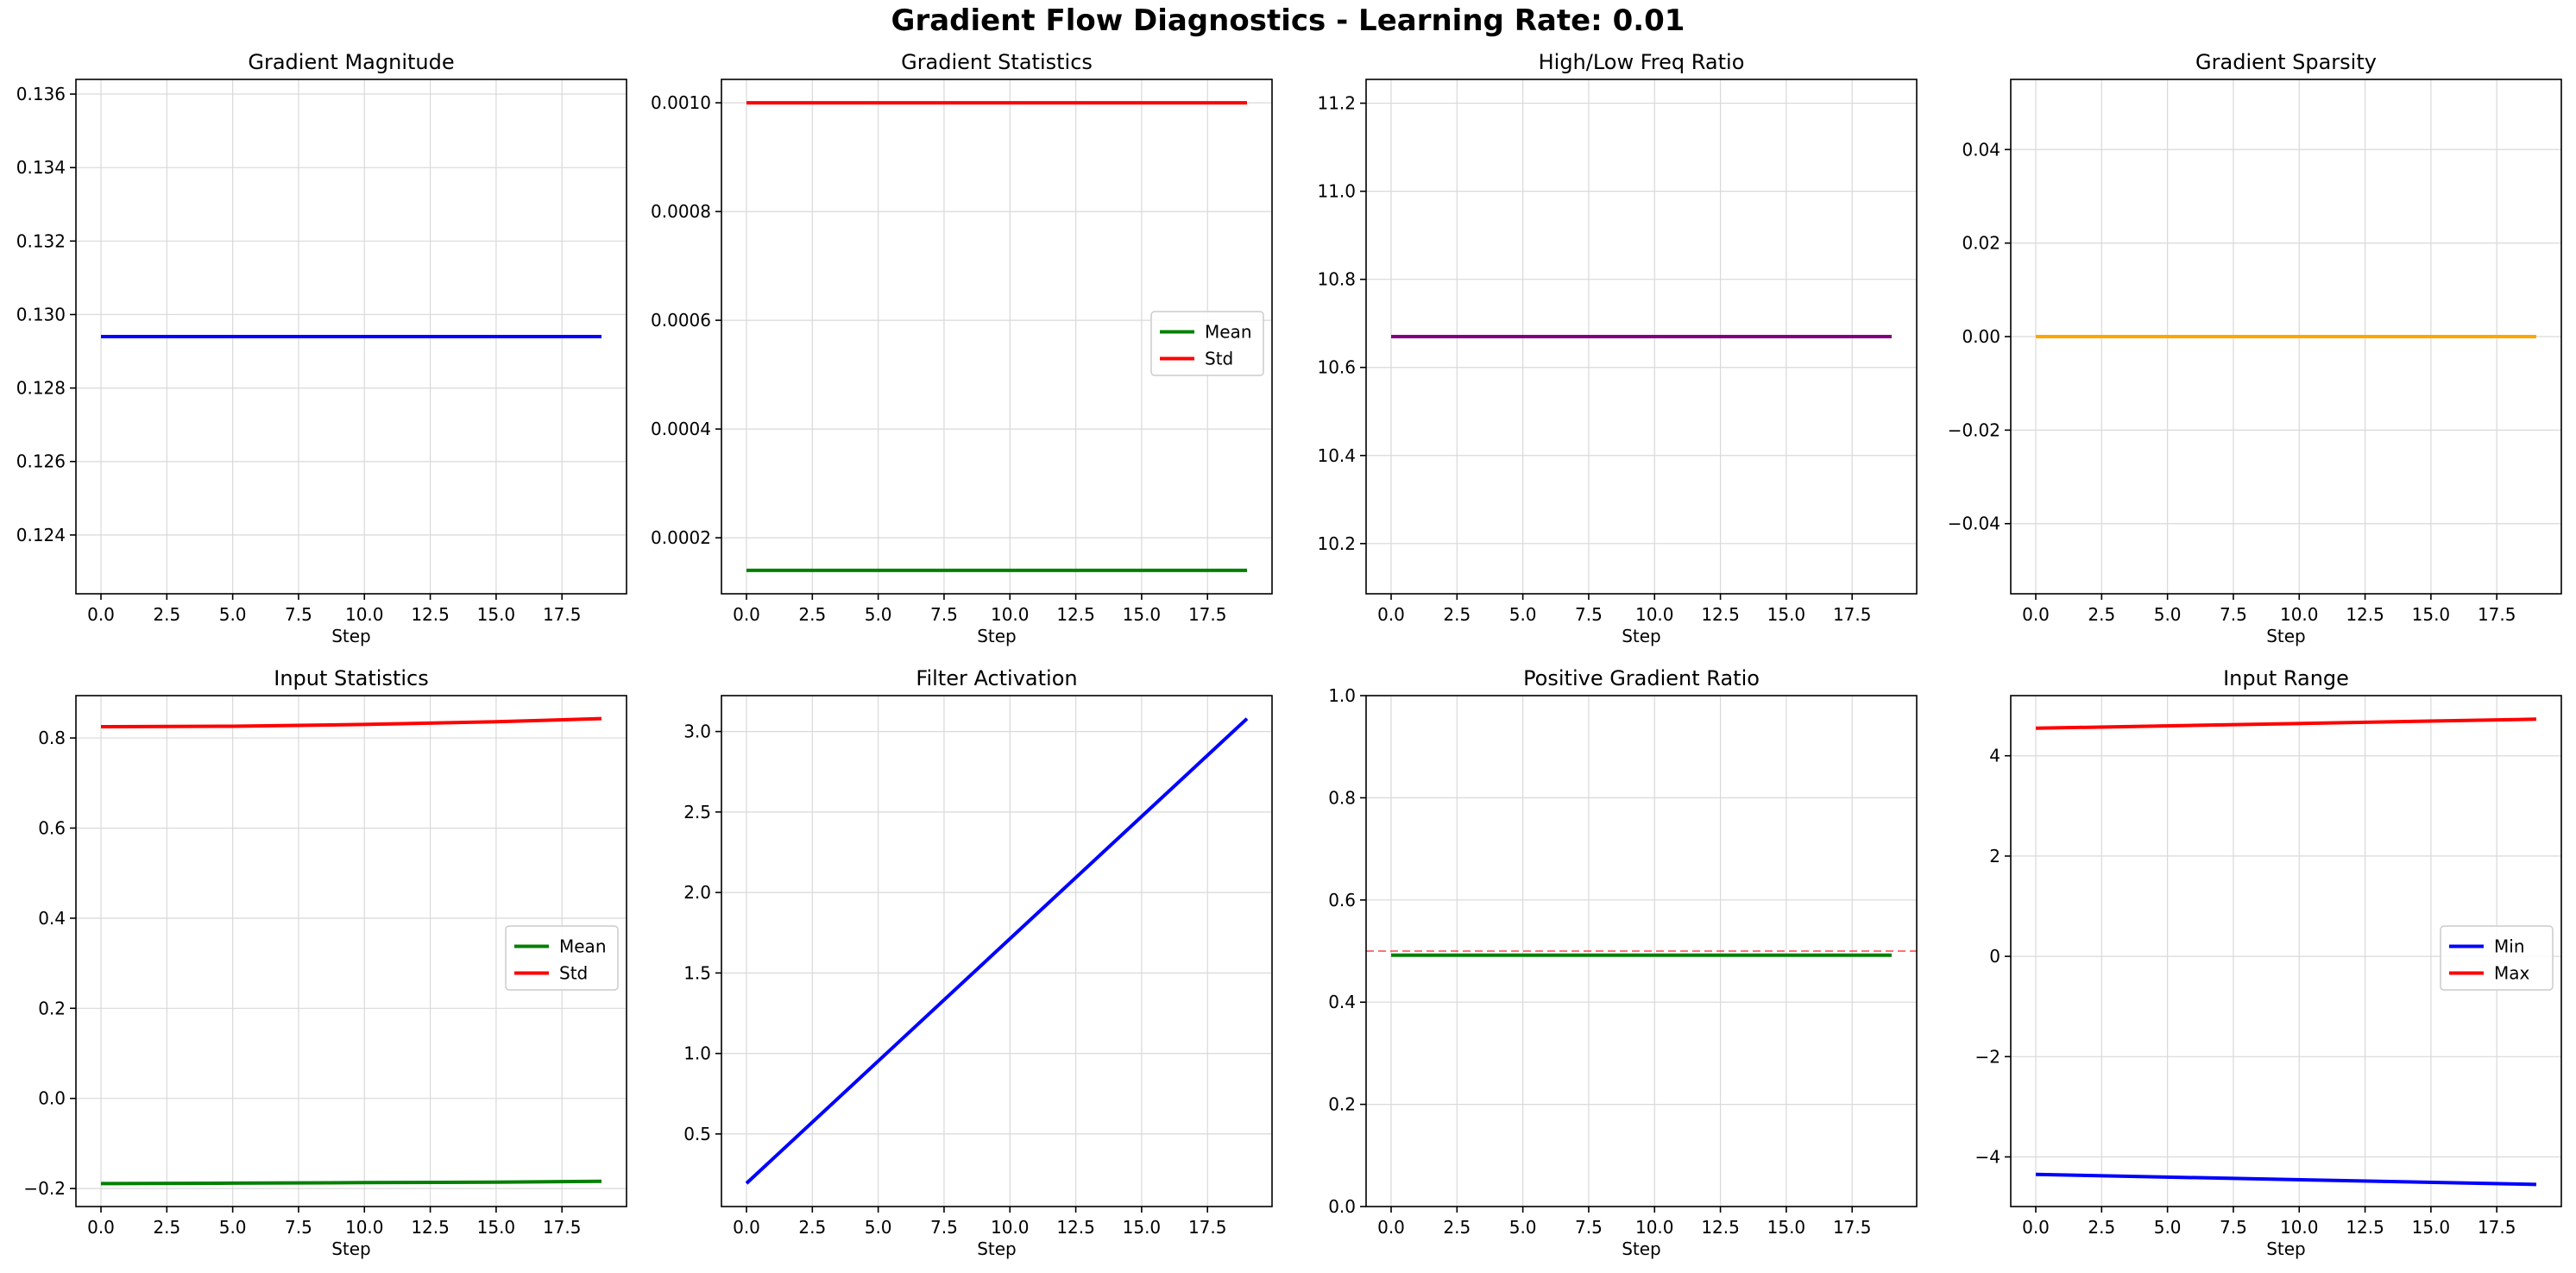 The width and height of the screenshot is (2576, 1273). What do you see at coordinates (697, 1134) in the screenshot?
I see `y-tick-label: 0.5` at bounding box center [697, 1134].